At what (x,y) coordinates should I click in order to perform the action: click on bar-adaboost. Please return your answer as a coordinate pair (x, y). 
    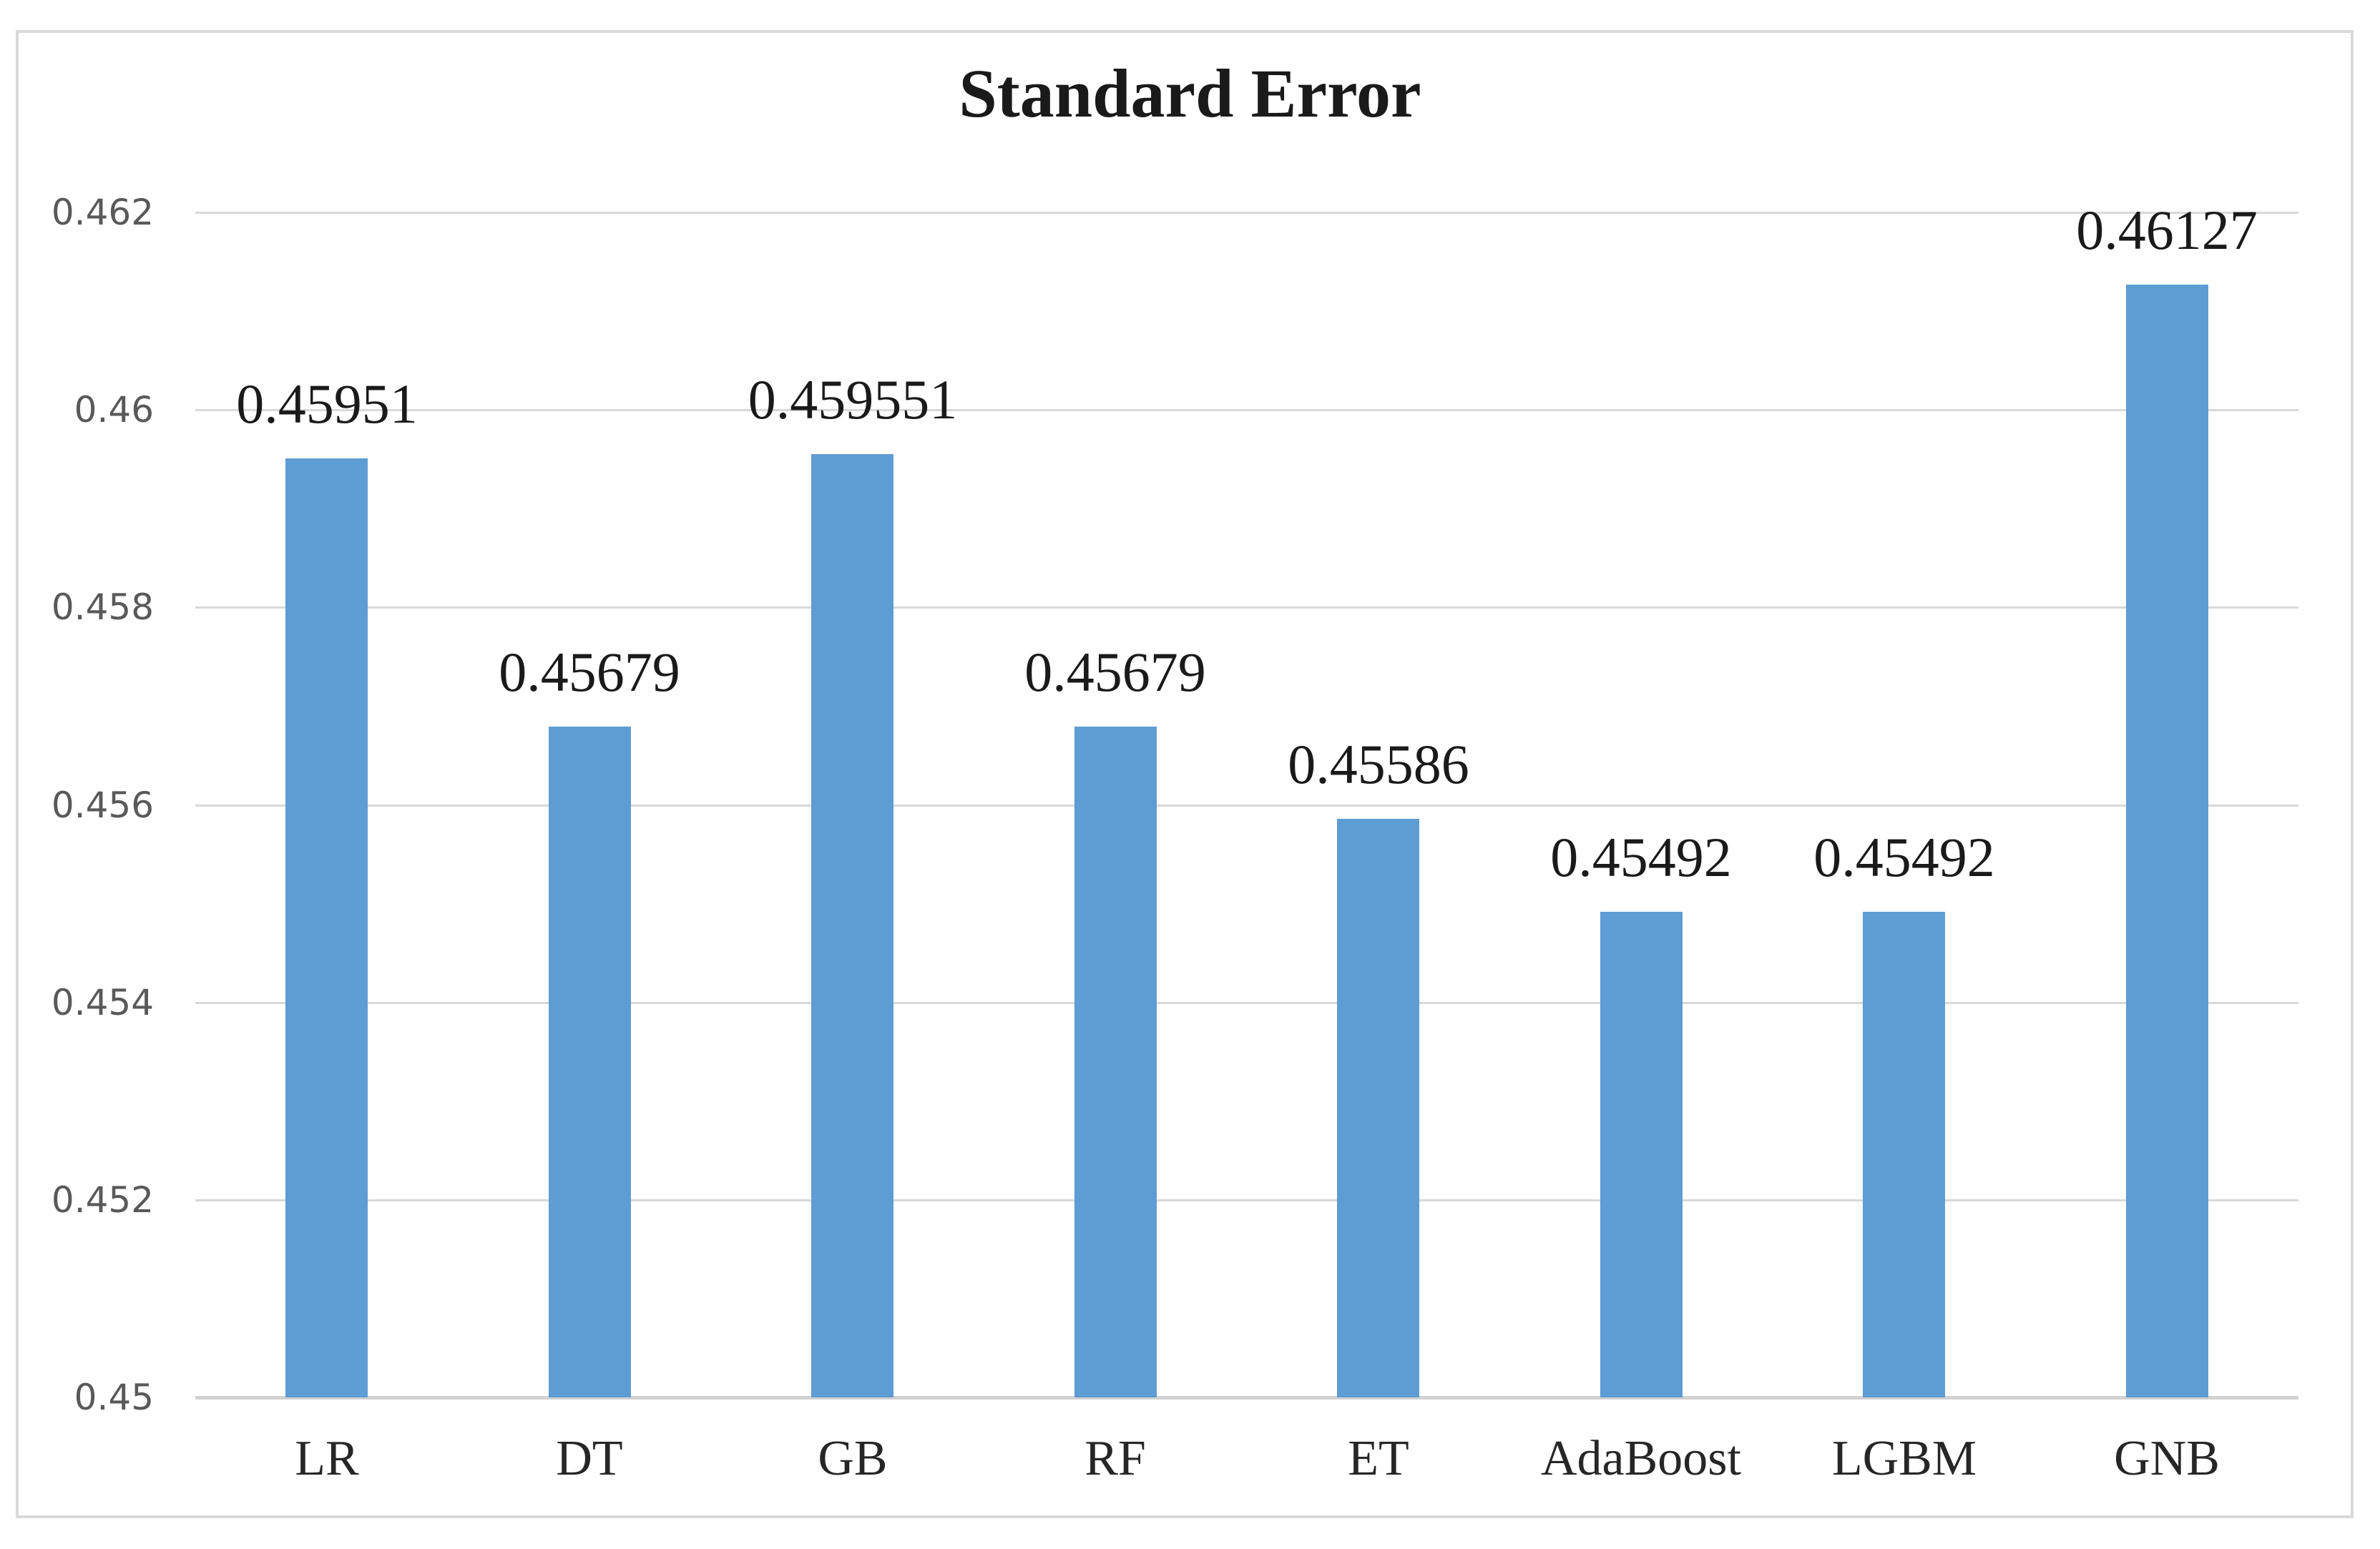
    Looking at the image, I should click on (1641, 1154).